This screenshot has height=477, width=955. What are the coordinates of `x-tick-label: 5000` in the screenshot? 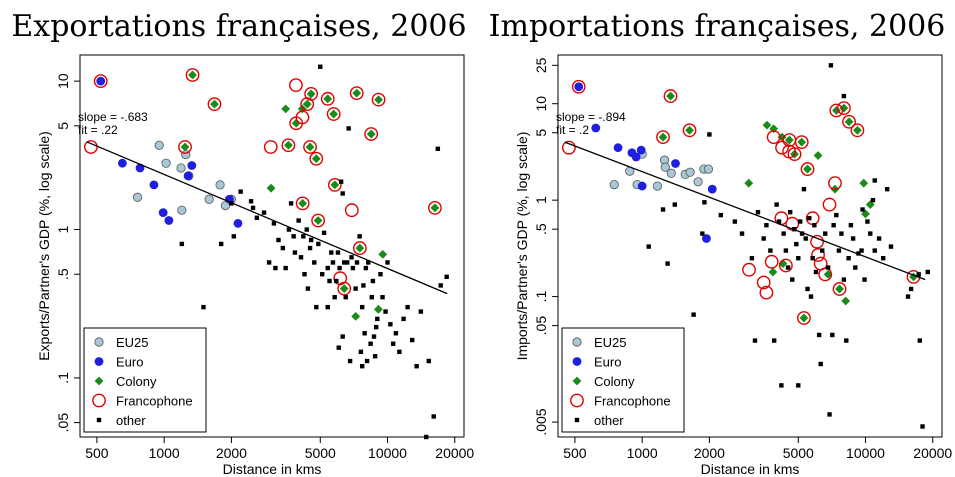 It's located at (320, 453).